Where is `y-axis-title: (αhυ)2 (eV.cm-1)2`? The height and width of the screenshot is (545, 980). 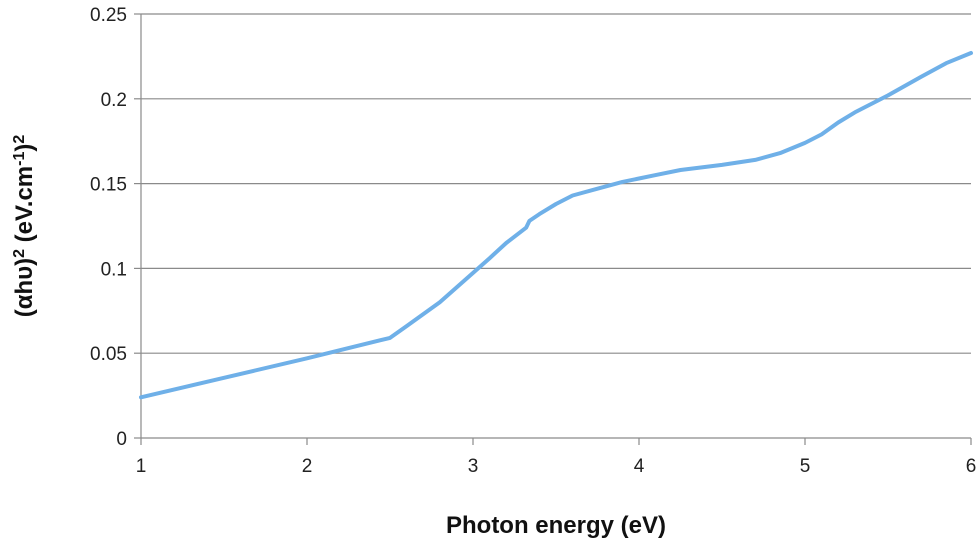
y-axis-title: (αhυ)2 (eV.cm-1)2 is located at coordinates (25, 226).